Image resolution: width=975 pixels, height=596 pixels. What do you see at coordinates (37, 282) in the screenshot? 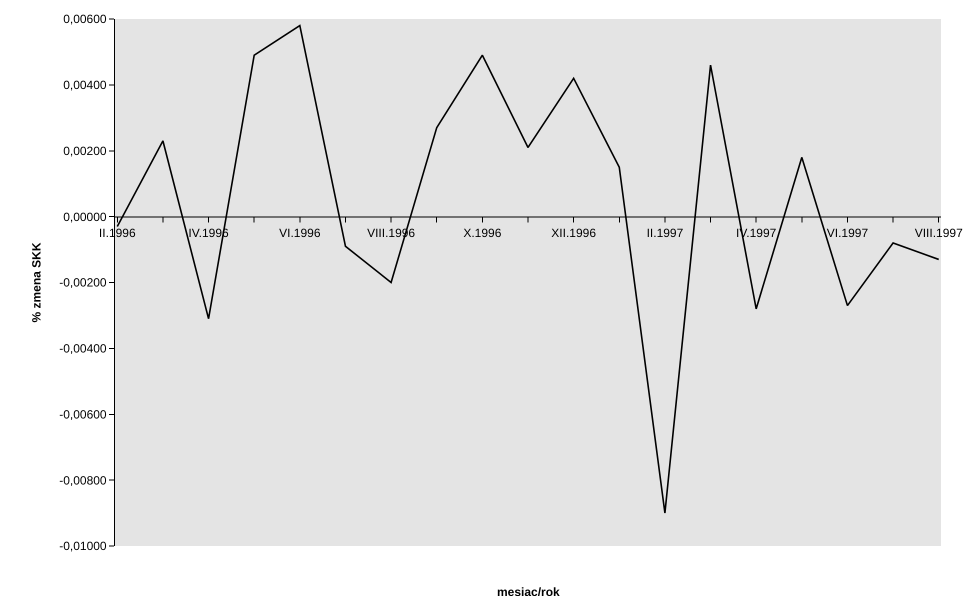
I see `y-axis-title: % zmena SKK` at bounding box center [37, 282].